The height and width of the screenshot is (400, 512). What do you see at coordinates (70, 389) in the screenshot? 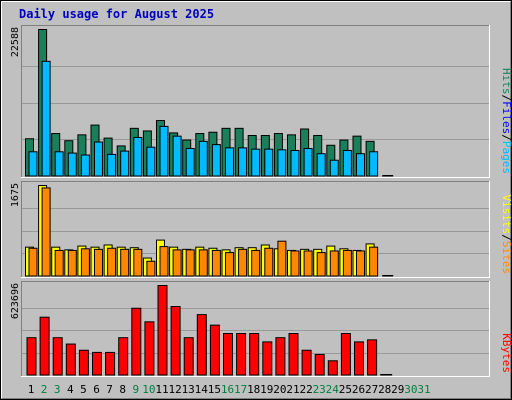
I see `x-tick-label: 4` at bounding box center [70, 389].